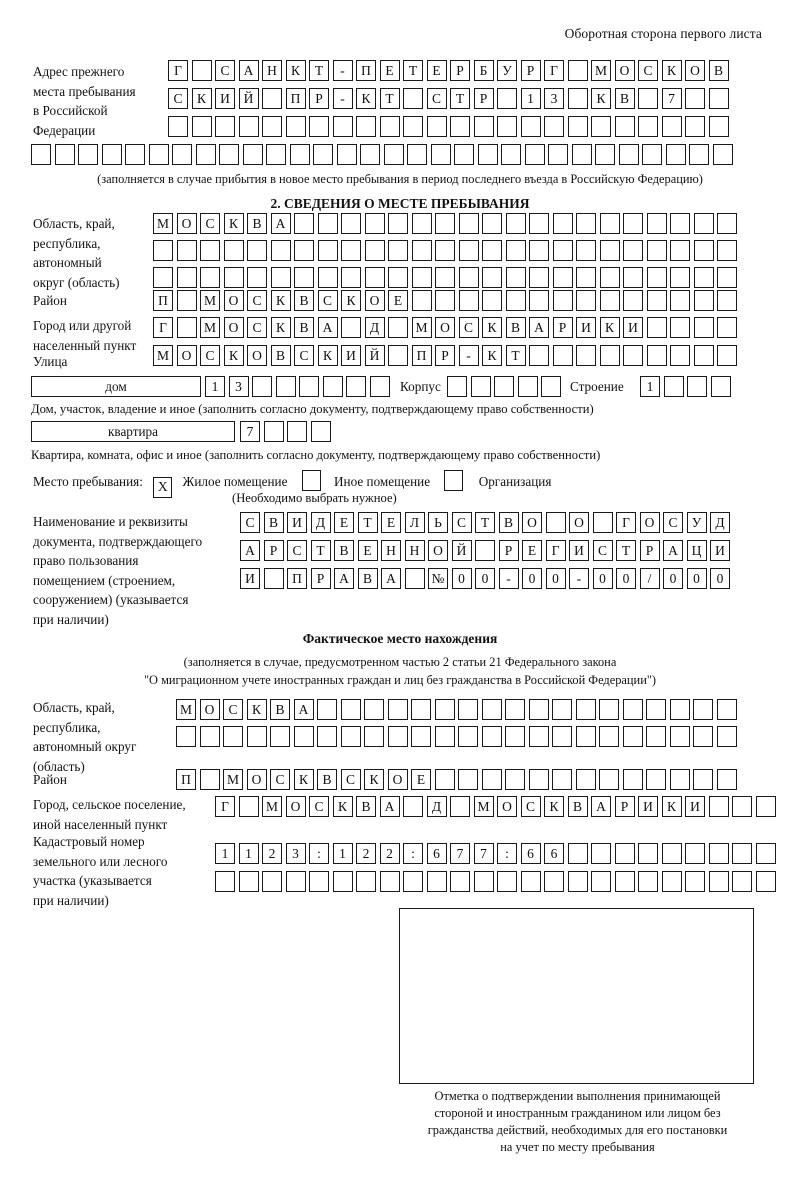  What do you see at coordinates (438, 522) in the screenshot?
I see `char-cell: Ь` at bounding box center [438, 522].